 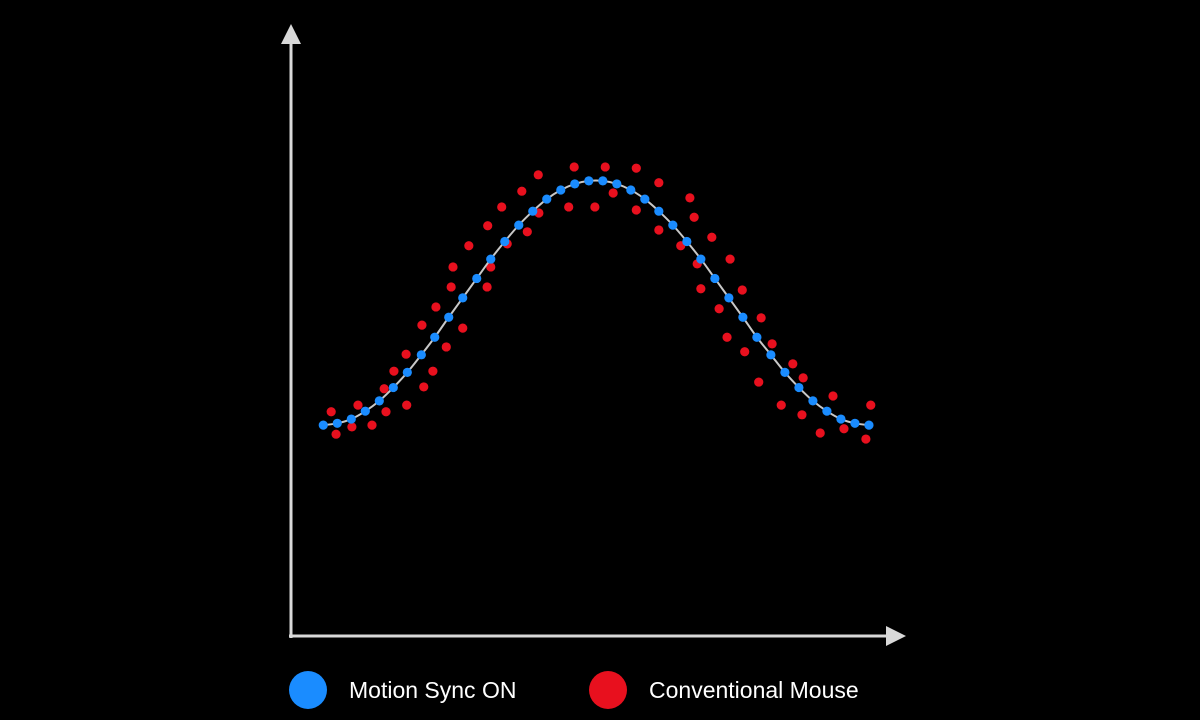 I want to click on legend-label: Motion Sync ON, so click(x=433, y=689).